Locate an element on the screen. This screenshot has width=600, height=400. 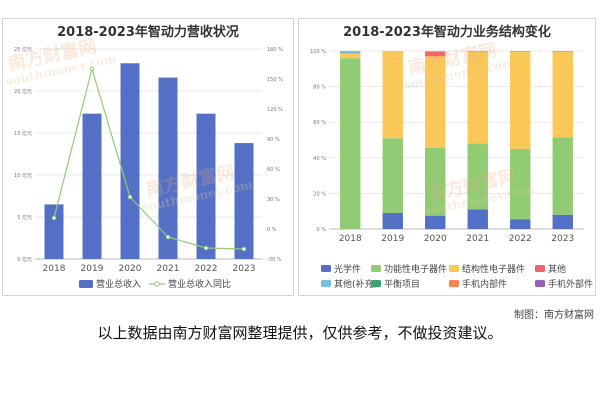
legend-label: 平衡项目 is located at coordinates (402, 284).